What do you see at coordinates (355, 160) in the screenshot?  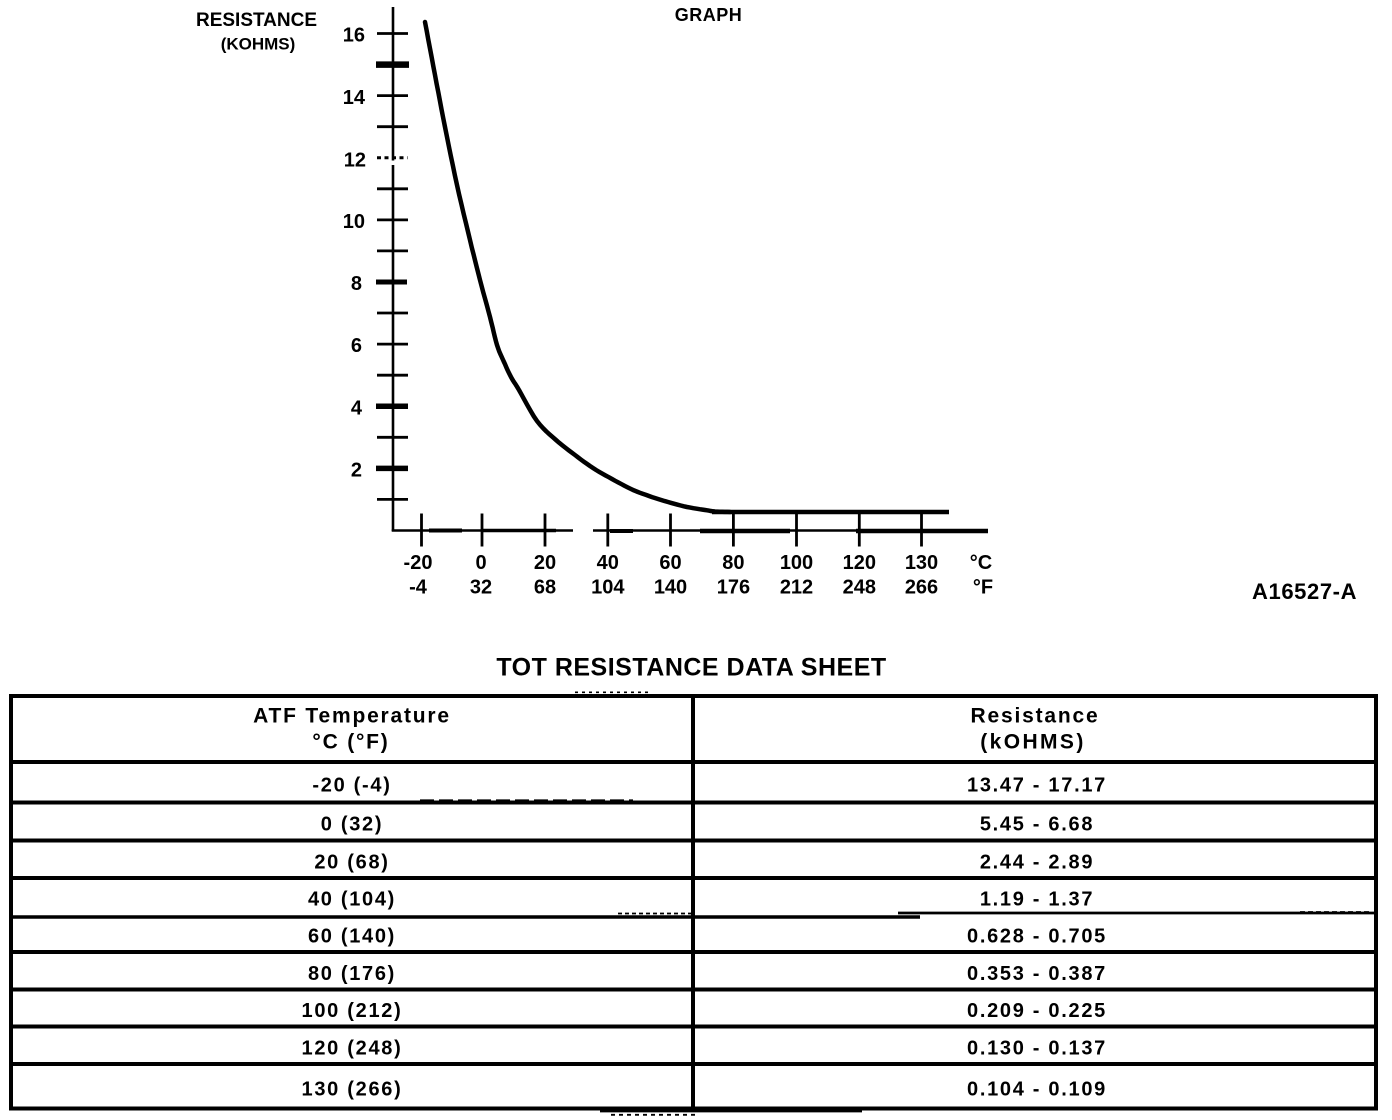 I see `svg-text: 12` at bounding box center [355, 160].